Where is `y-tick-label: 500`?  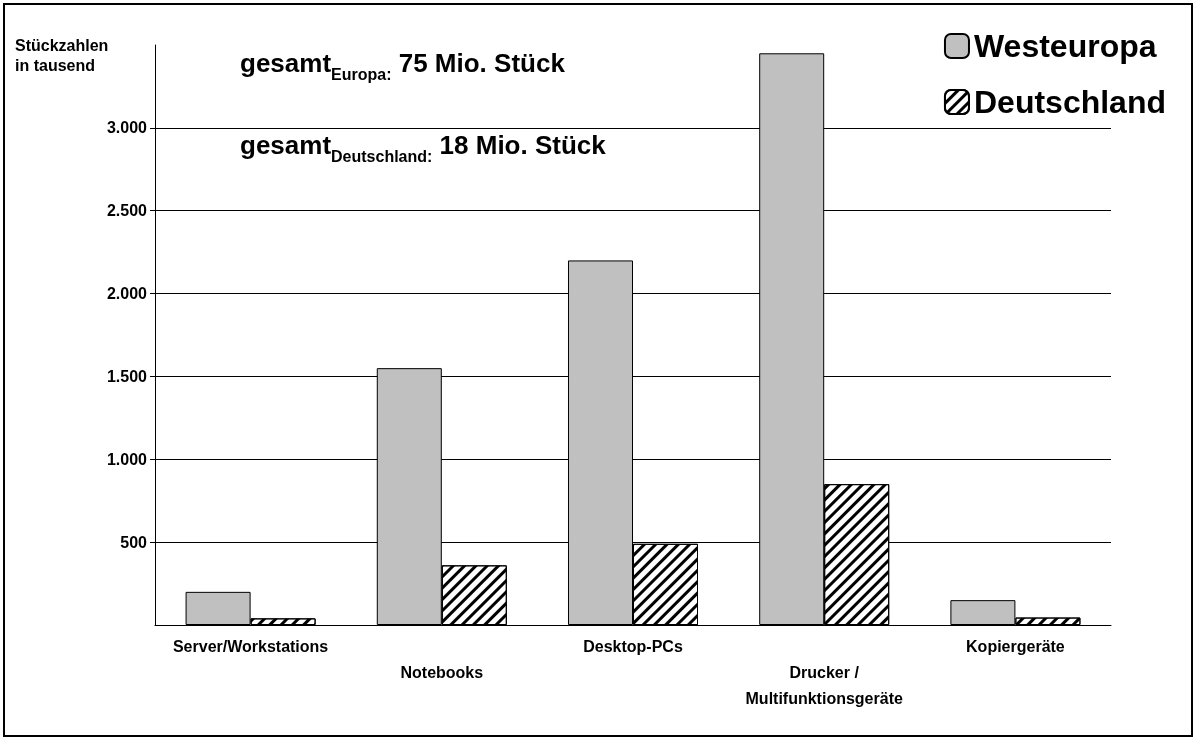 y-tick-label: 500 is located at coordinates (134, 542).